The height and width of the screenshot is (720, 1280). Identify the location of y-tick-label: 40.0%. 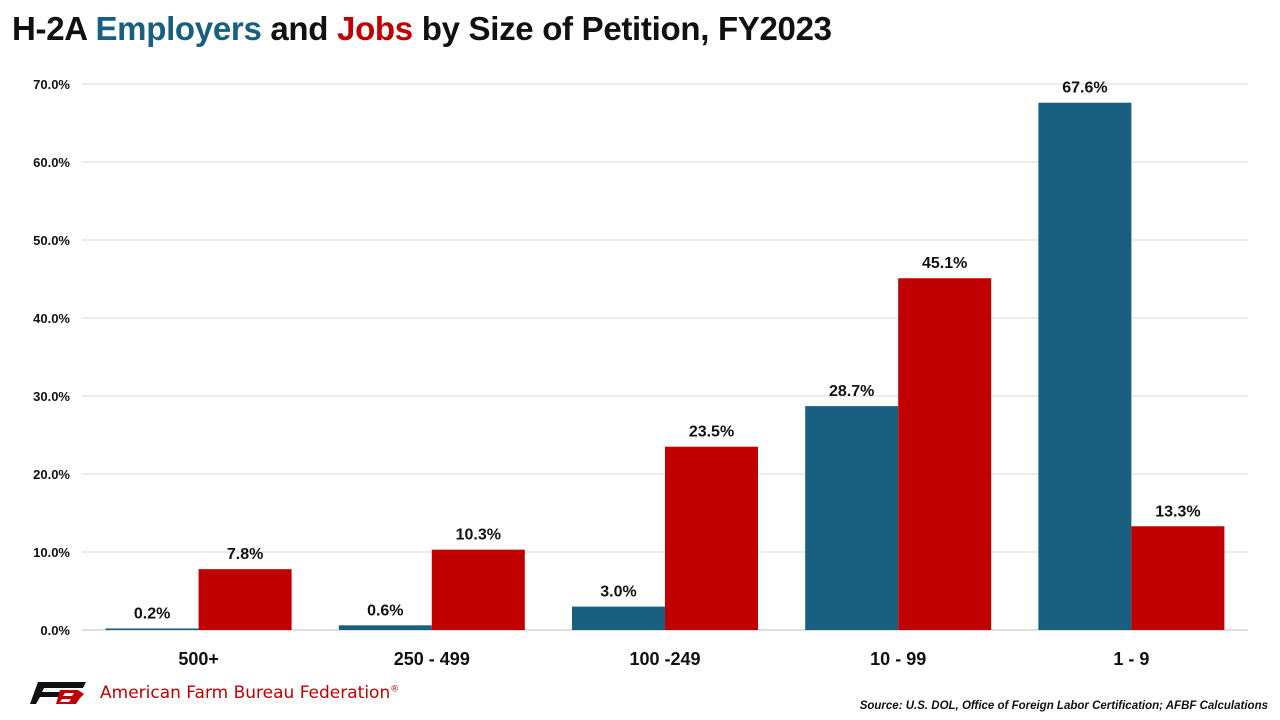
(51, 318).